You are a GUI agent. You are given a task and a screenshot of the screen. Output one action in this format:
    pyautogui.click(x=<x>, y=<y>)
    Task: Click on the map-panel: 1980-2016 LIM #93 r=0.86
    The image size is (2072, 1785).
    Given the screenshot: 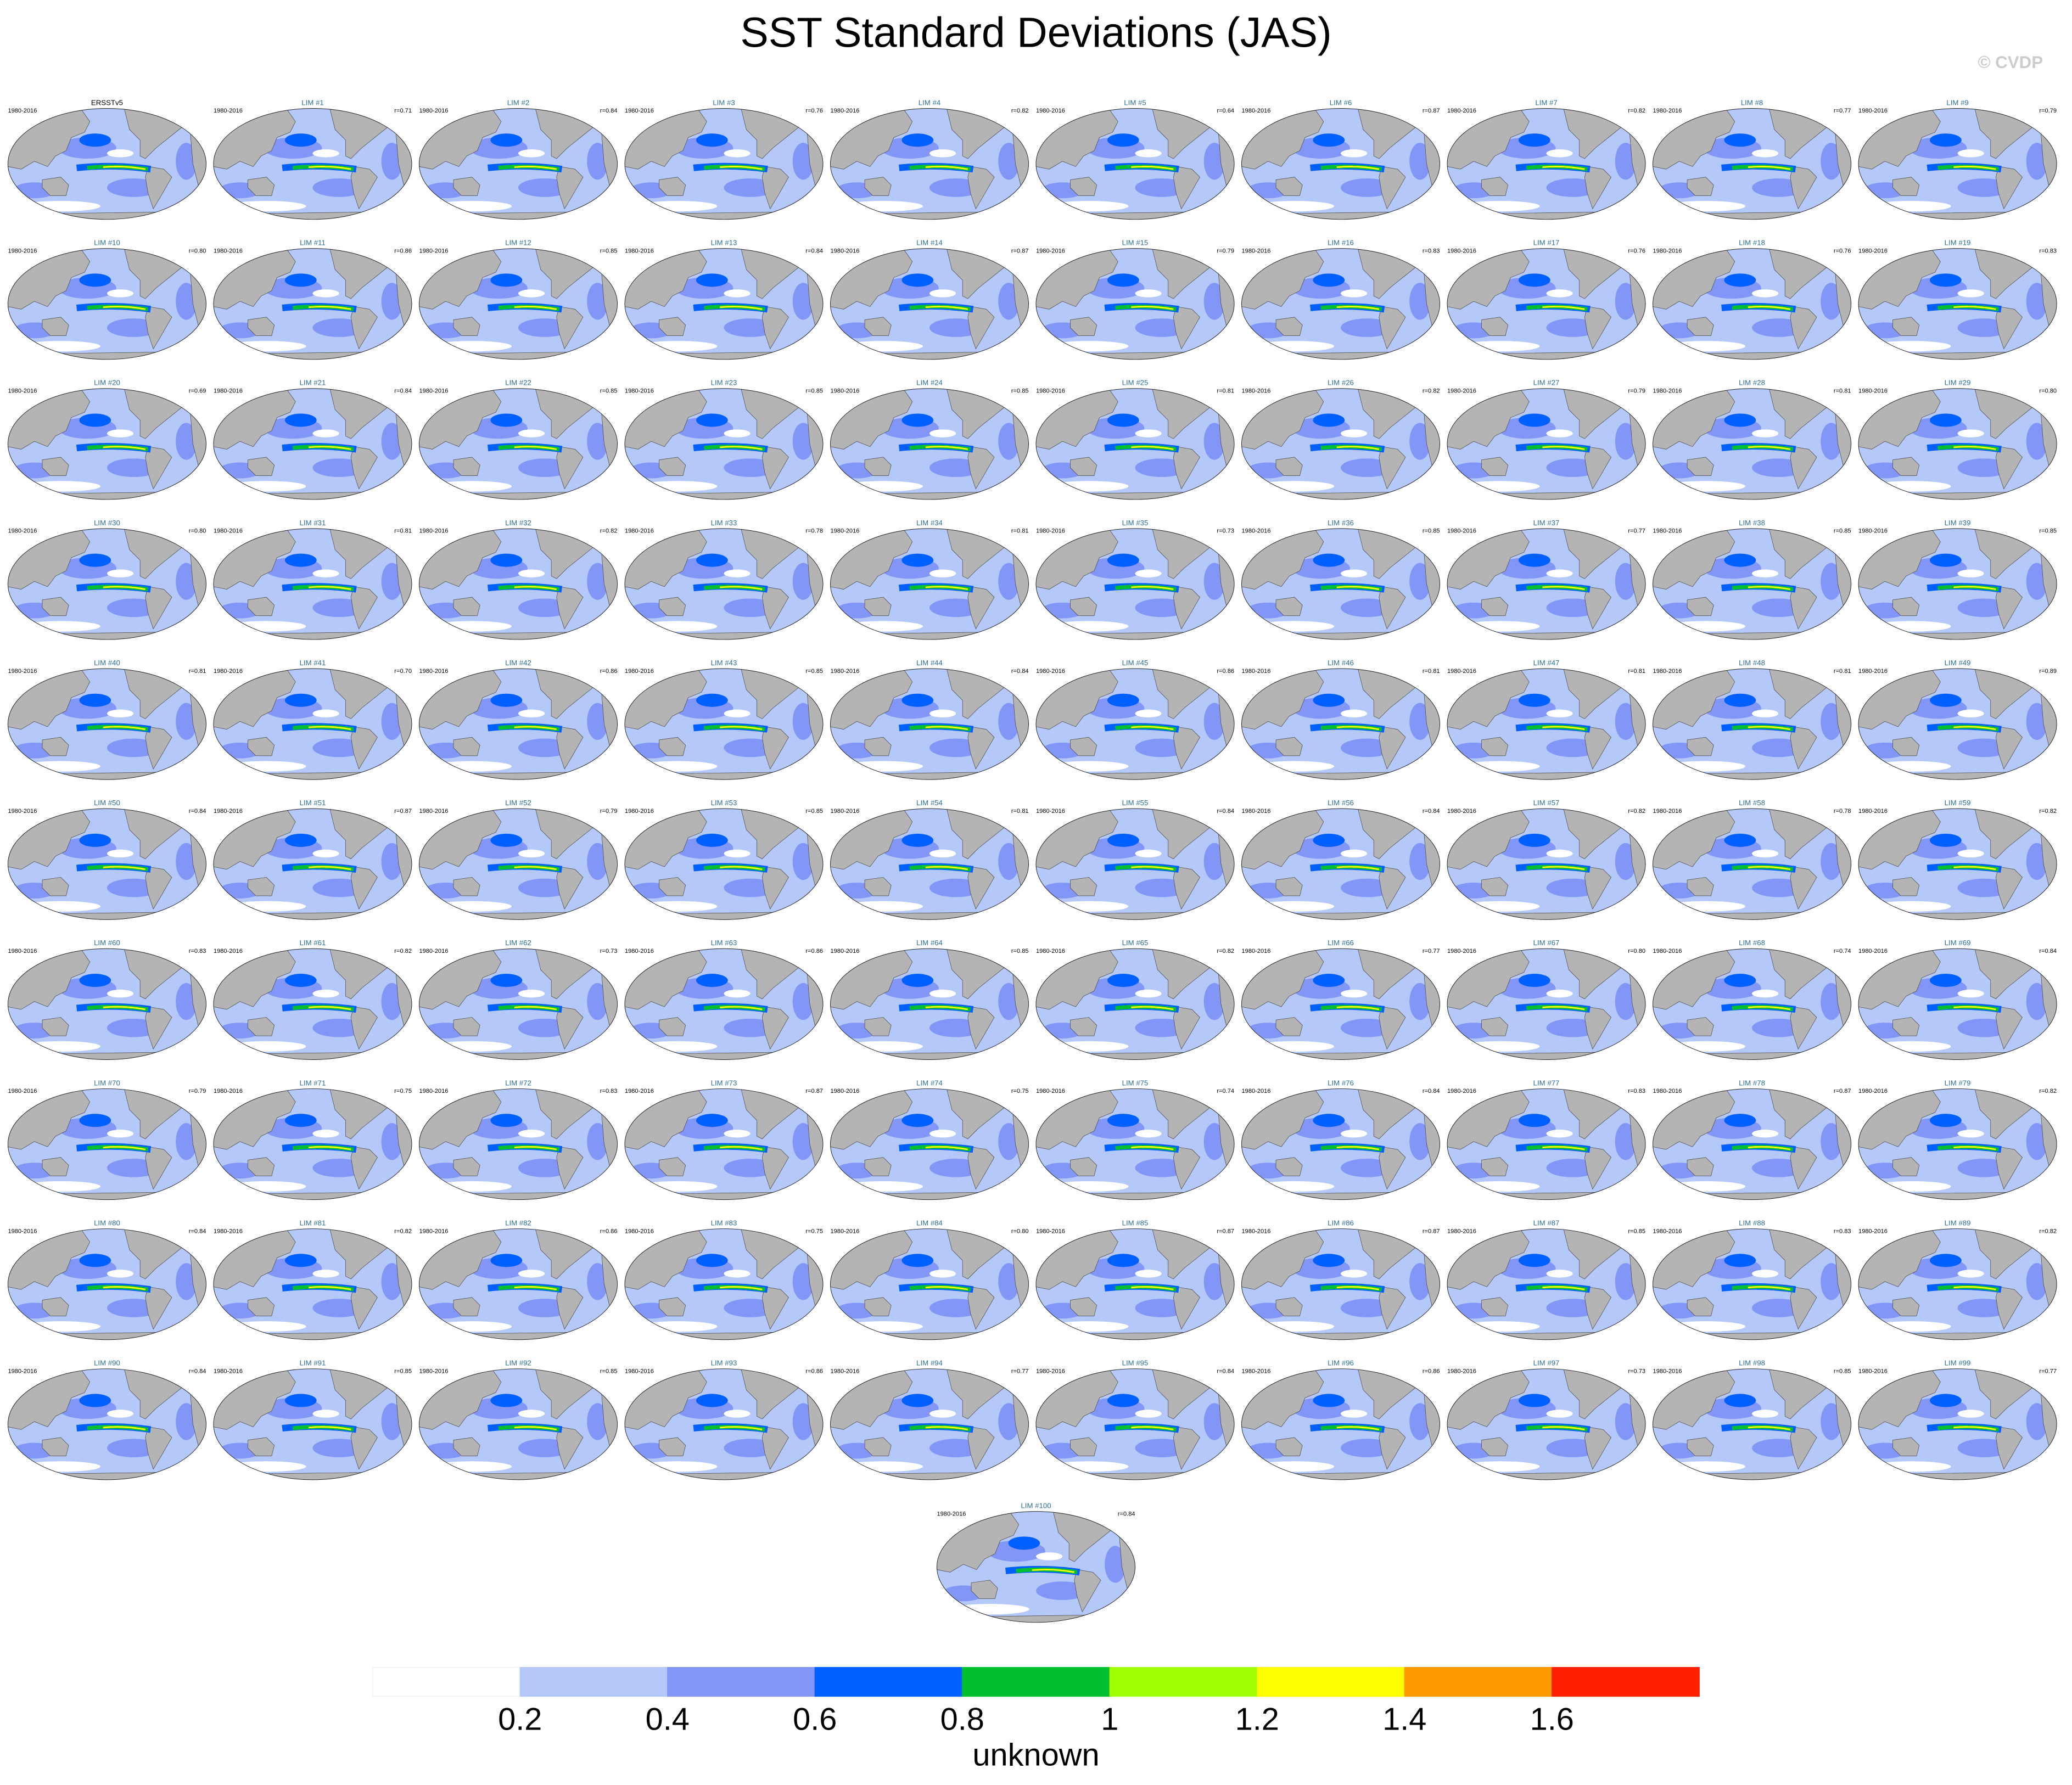 What is the action you would take?
    pyautogui.click(x=724, y=1421)
    